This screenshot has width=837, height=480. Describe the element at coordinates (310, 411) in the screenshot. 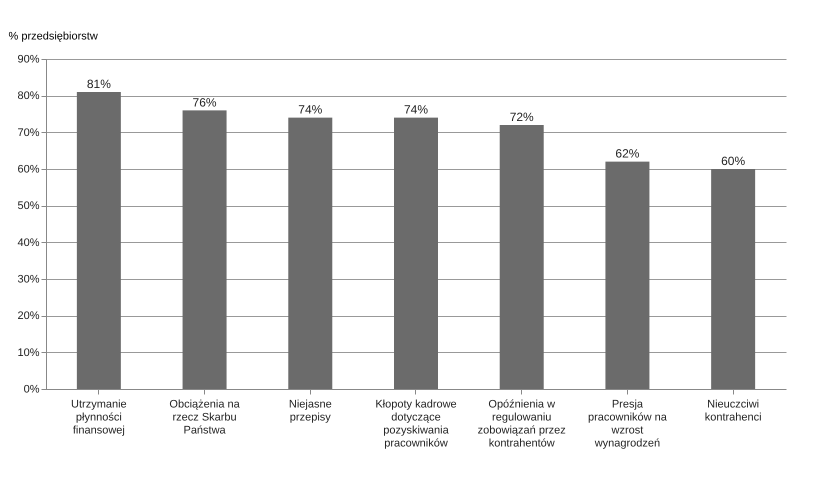

I see `x-tick-label: Niejasne przepisy` at that location.